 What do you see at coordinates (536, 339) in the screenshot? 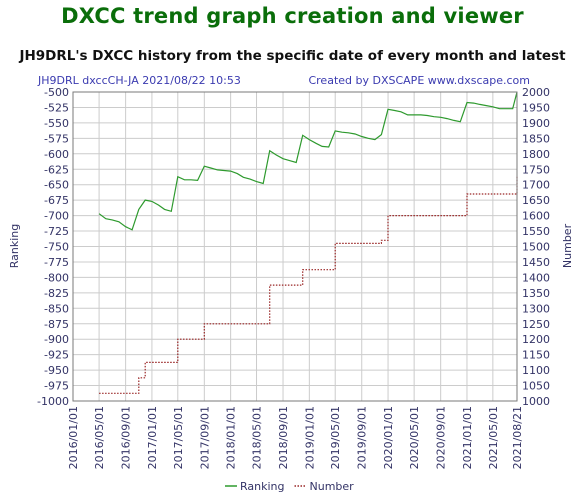
I see `y-right-tick-label: 1200` at bounding box center [536, 339].